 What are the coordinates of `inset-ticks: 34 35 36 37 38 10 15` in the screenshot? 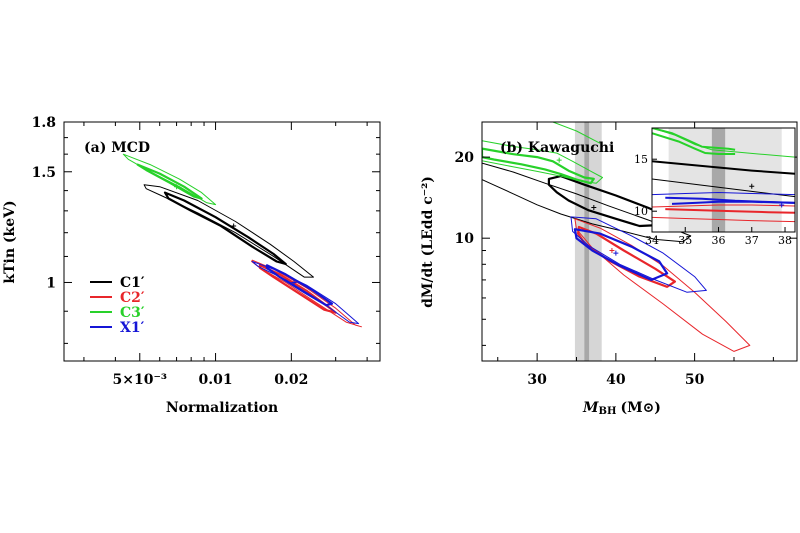 It's located at (713, 200).